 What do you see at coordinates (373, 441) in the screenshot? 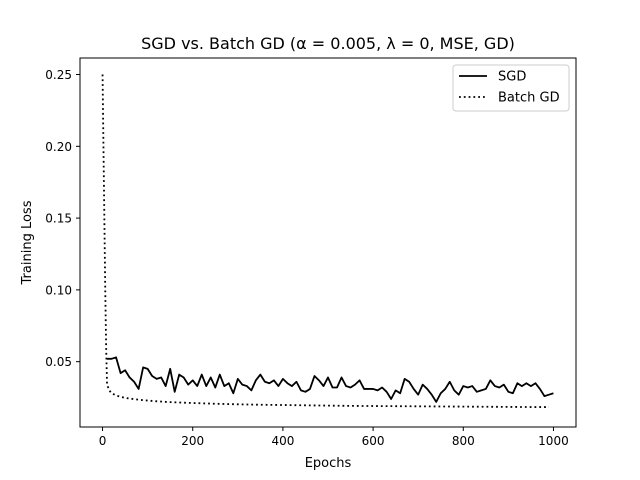
I see `x-tick-label: 600` at bounding box center [373, 441].